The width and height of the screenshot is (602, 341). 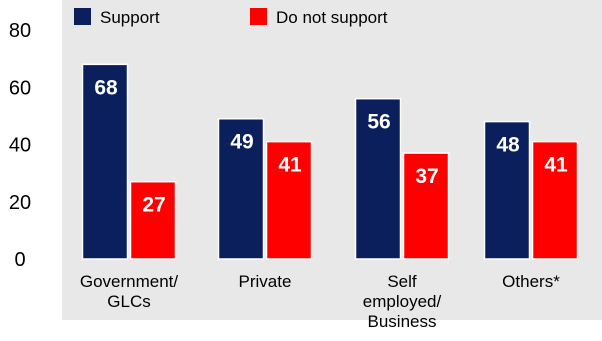 I want to click on data-label-support: 49, so click(x=241, y=142).